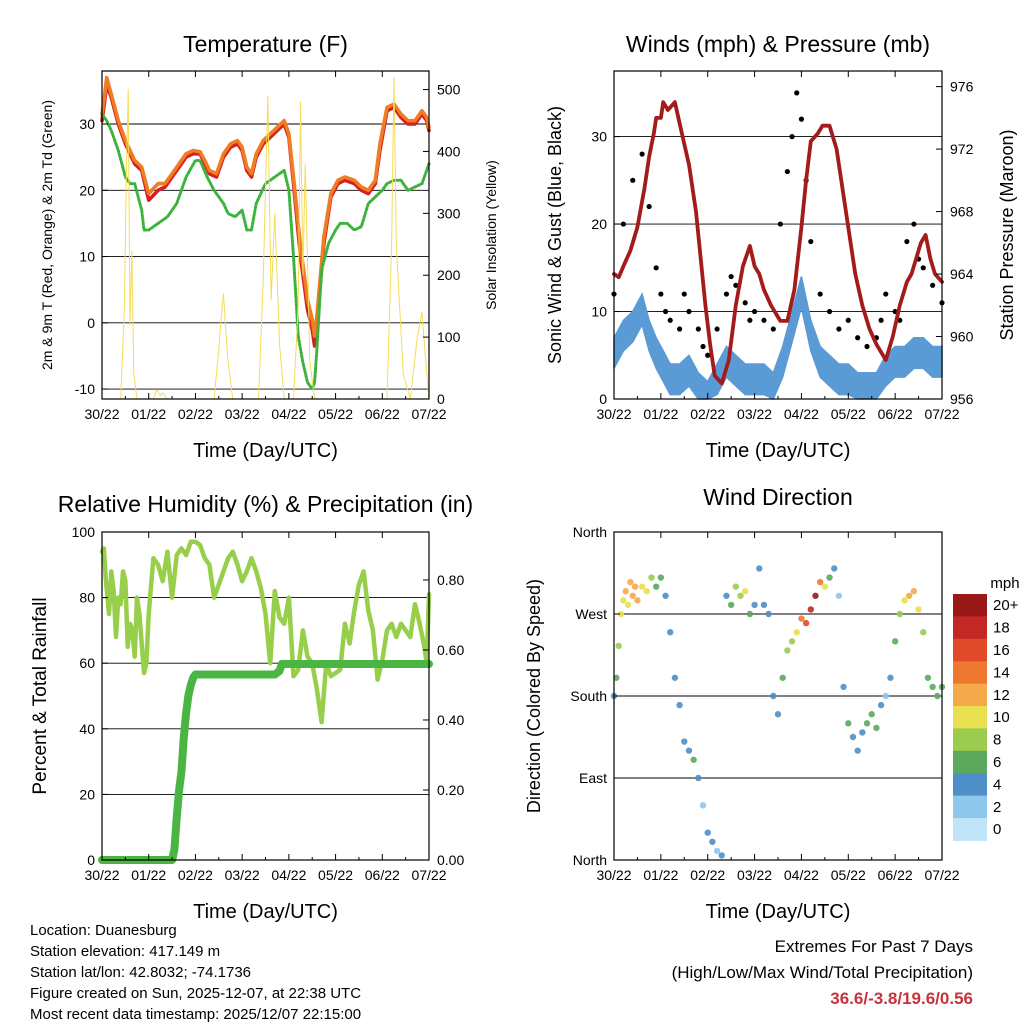  Describe the element at coordinates (450, 720) in the screenshot. I see `humidity-ytick-right-label: 0.40` at that location.